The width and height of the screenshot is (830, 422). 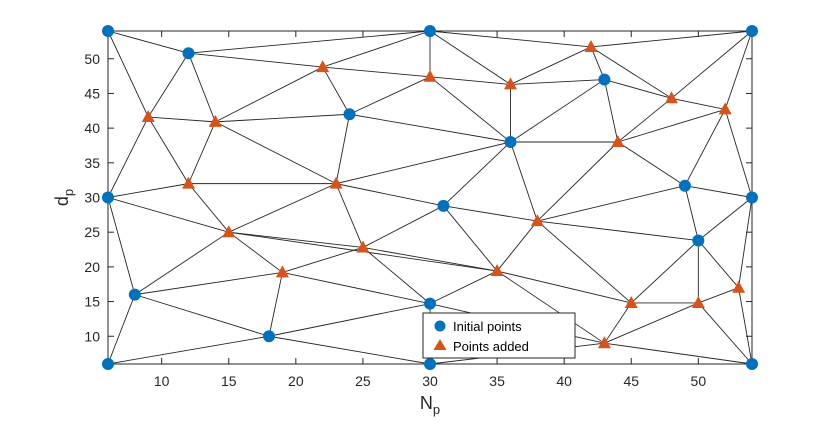 I want to click on legend-circle-marker, so click(x=440, y=326).